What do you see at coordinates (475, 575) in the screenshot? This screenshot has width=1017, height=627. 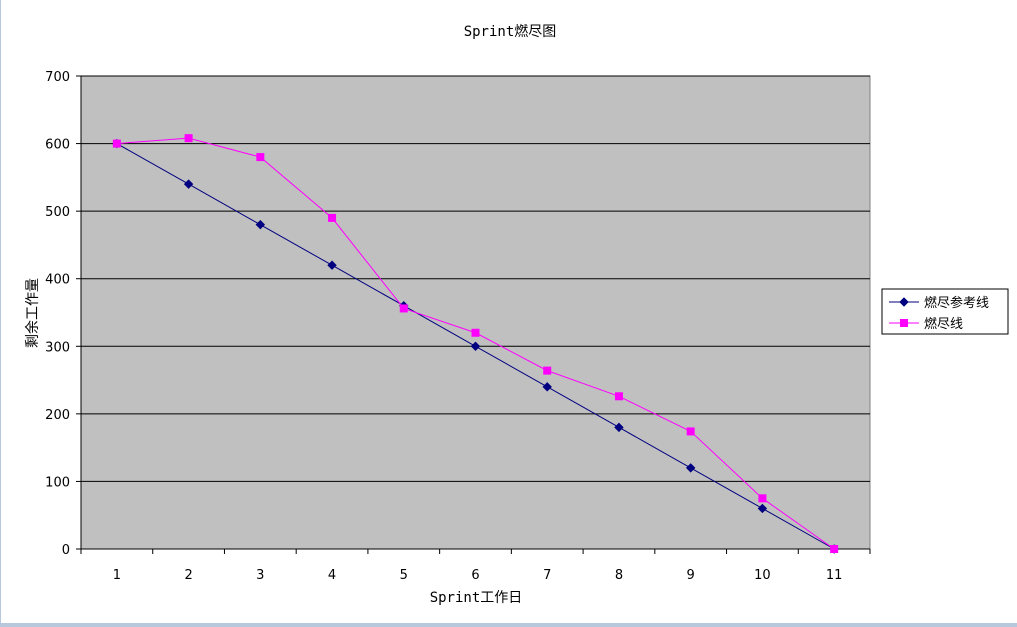 I see `x-tick-label: 6` at bounding box center [475, 575].